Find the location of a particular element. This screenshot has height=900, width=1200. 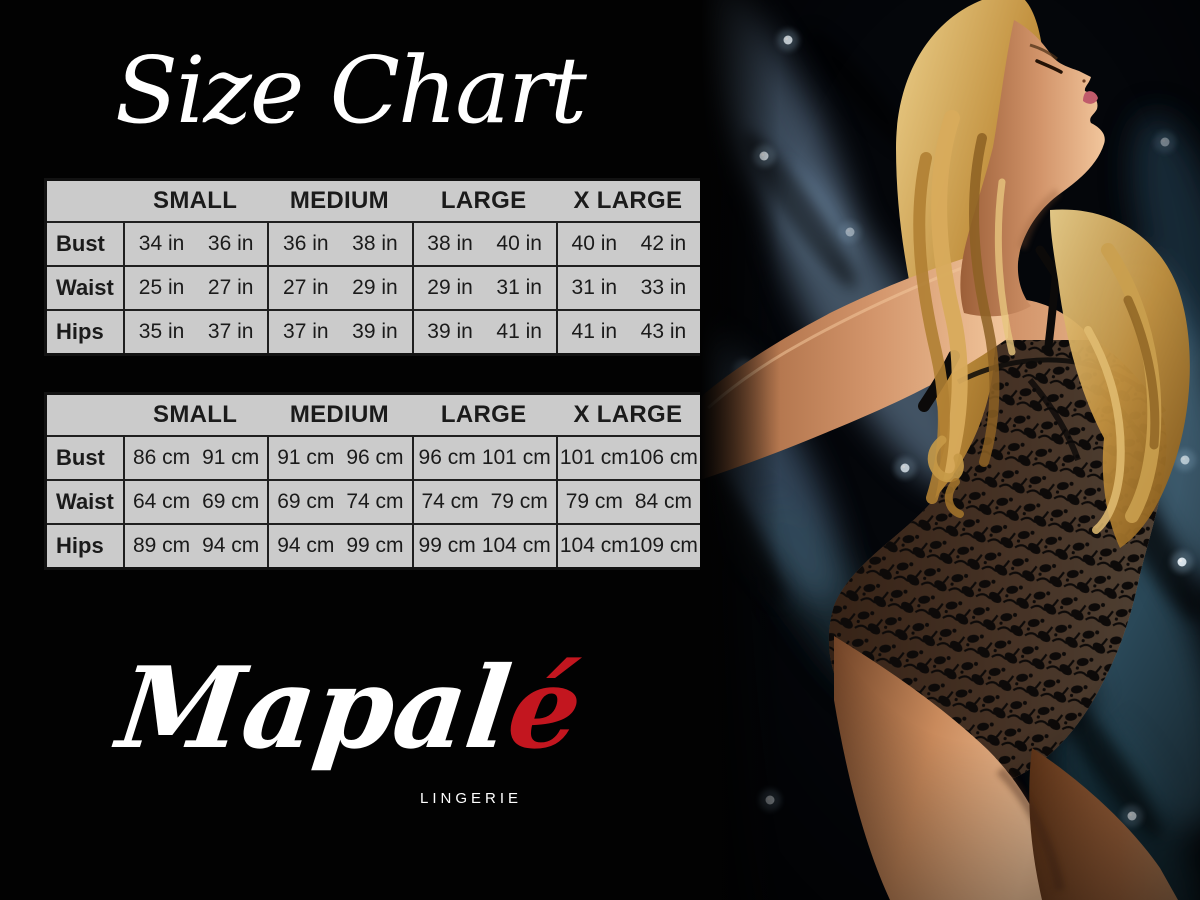

size-value: 43 in is located at coordinates (663, 331).